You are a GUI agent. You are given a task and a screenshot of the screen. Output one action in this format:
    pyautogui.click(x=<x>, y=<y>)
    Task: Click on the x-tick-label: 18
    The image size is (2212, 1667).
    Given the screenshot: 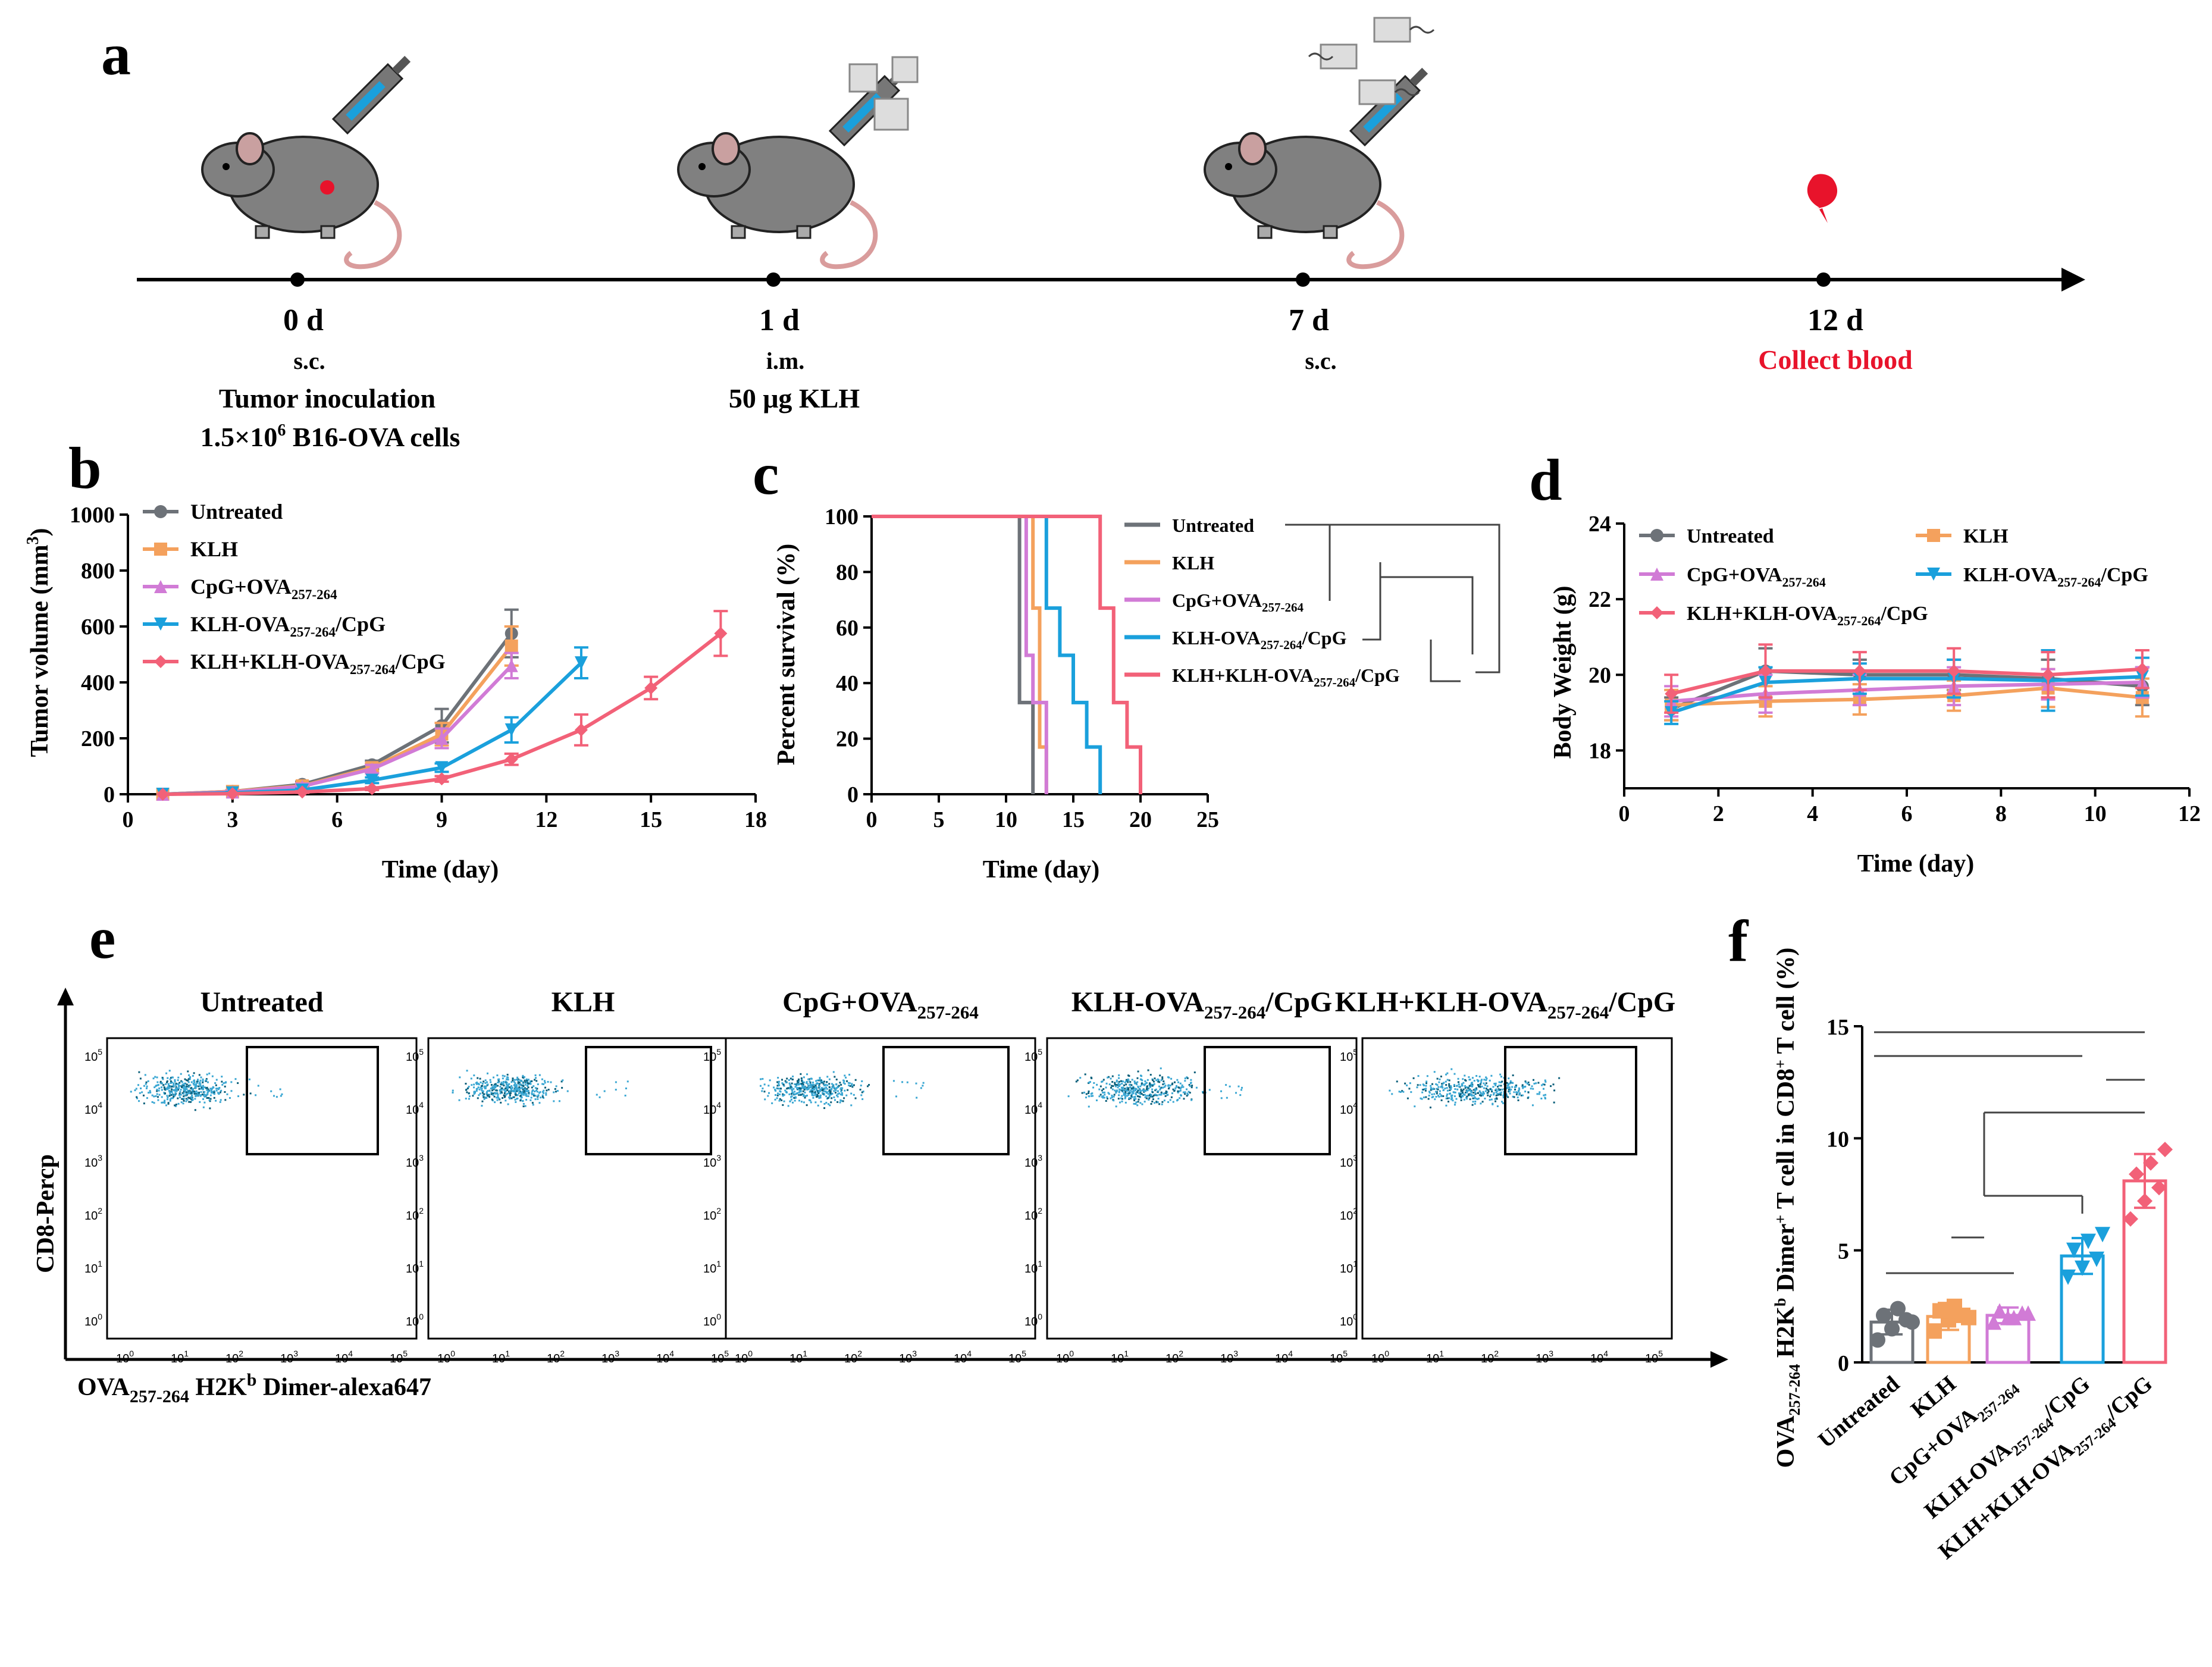 What is the action you would take?
    pyautogui.click(x=755, y=819)
    